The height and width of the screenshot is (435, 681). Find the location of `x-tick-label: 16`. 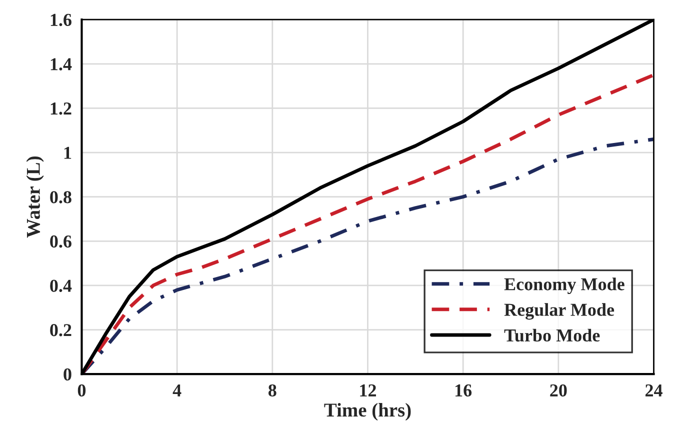

x-tick-label: 16 is located at coordinates (464, 390).